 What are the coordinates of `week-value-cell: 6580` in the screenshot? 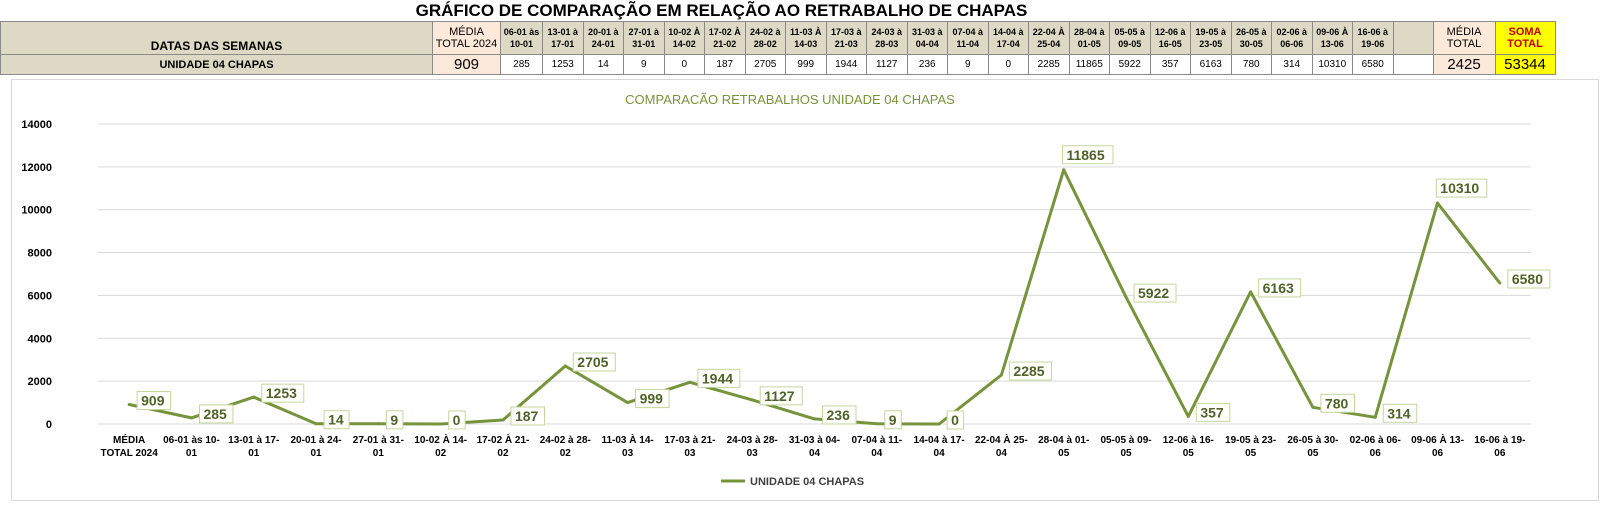 It's located at (1373, 64).